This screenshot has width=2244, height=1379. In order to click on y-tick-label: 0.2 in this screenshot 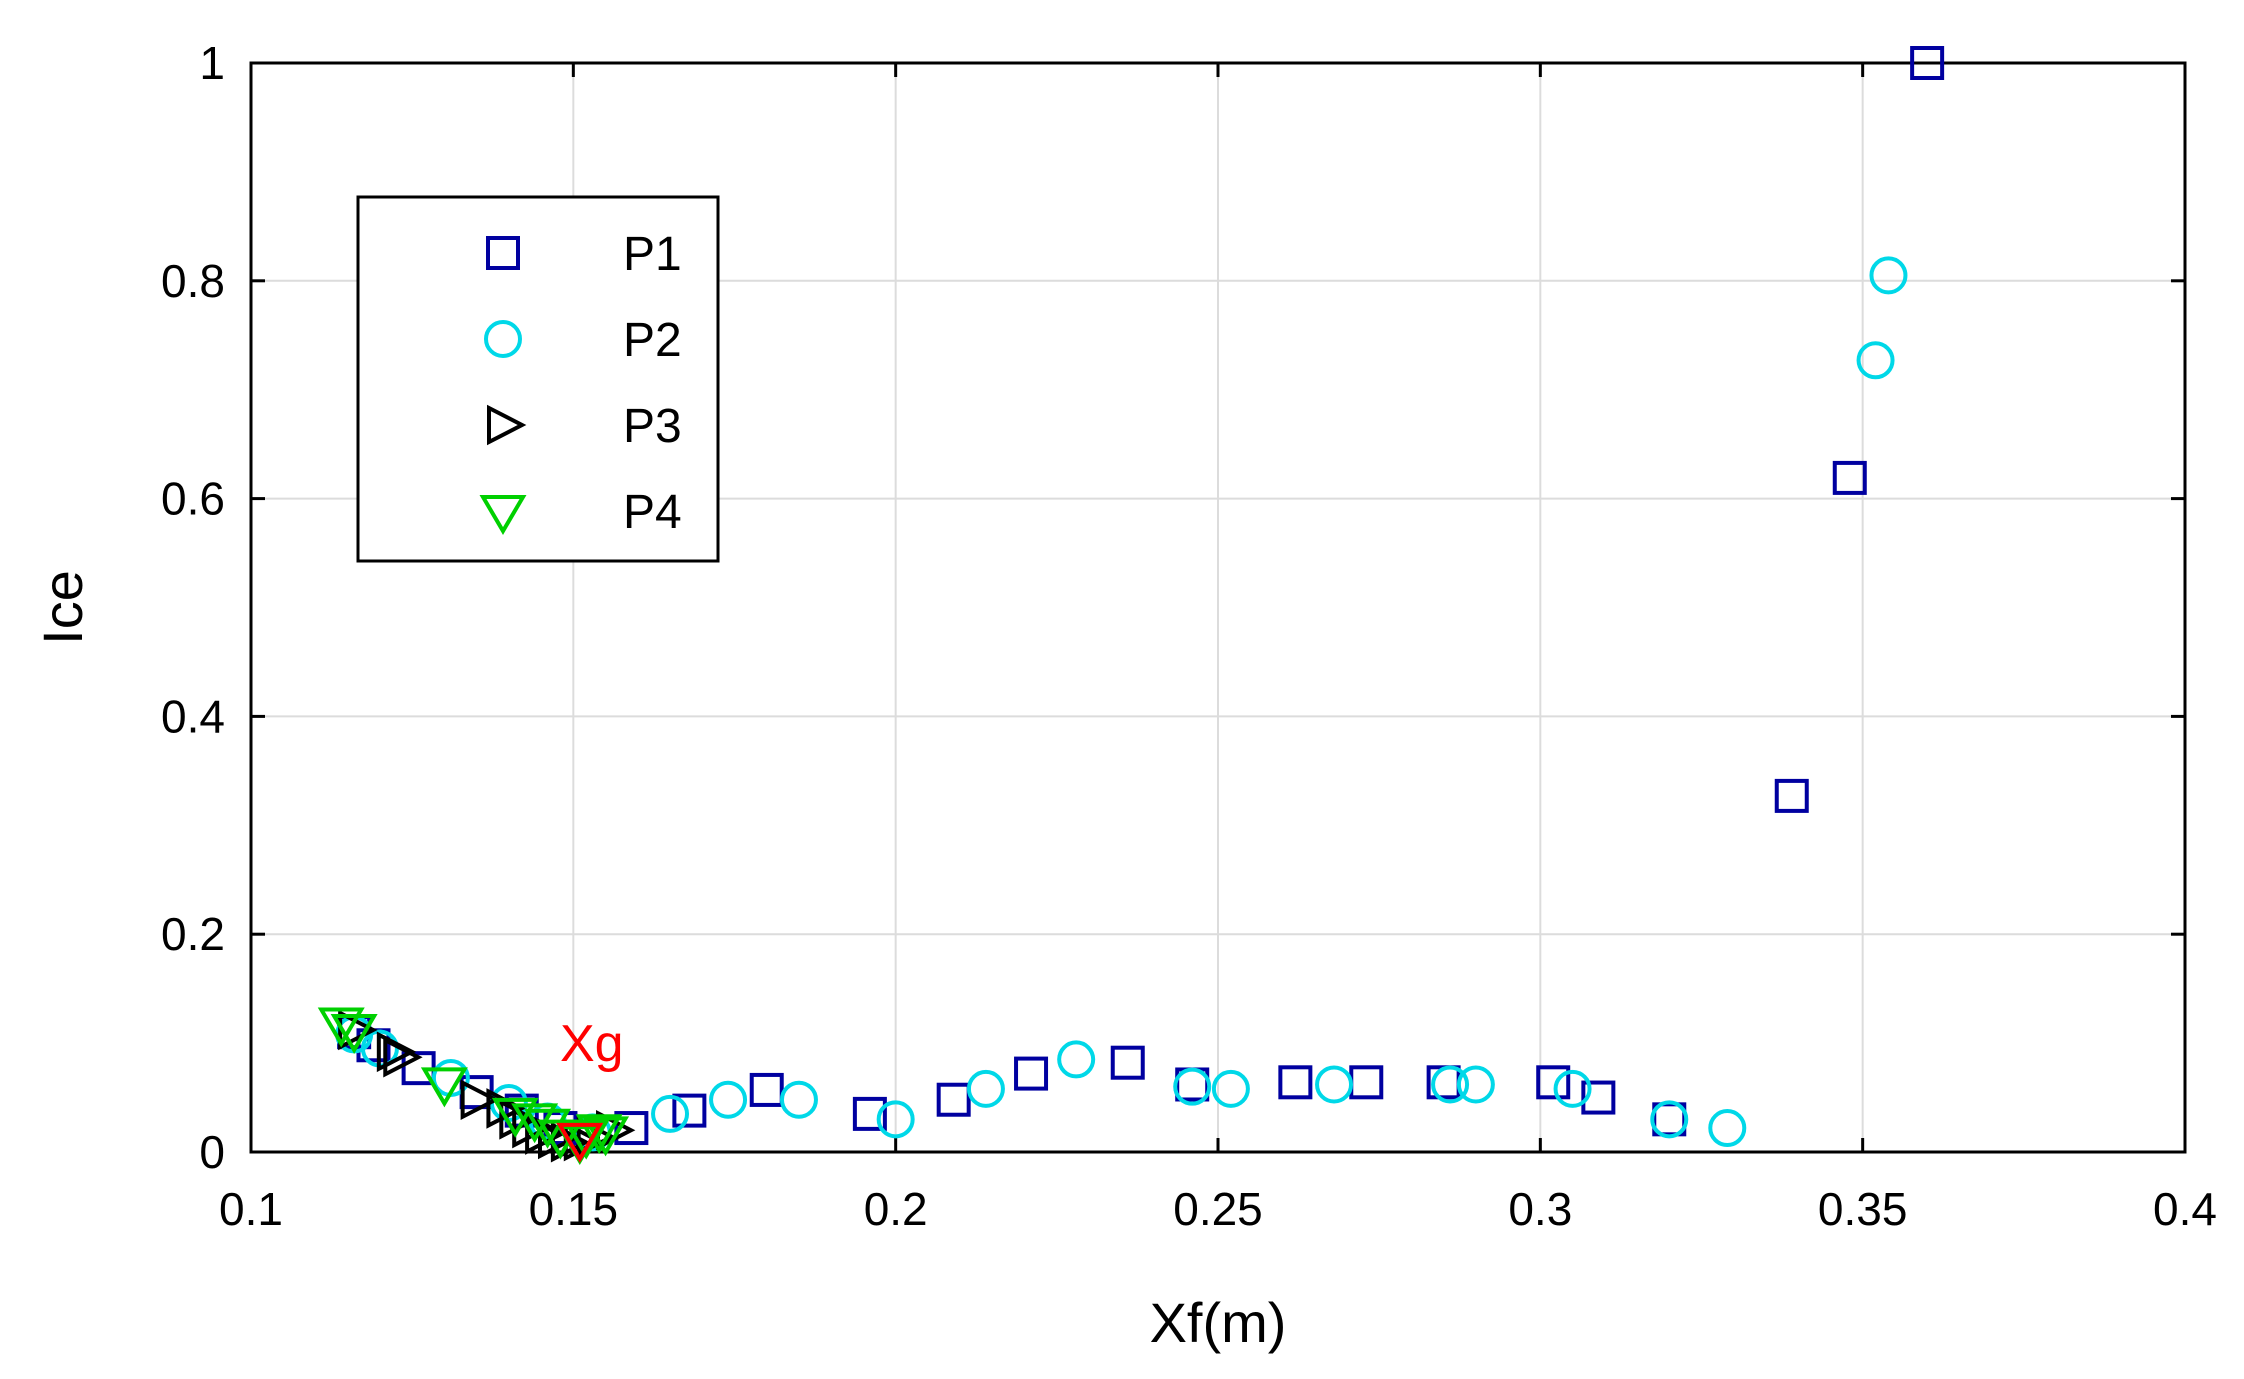, I will do `click(193, 934)`.